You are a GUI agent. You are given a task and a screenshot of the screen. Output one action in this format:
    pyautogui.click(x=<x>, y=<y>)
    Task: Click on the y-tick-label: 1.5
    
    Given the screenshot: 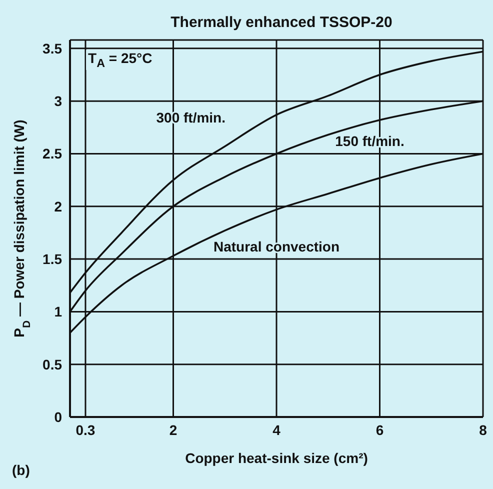 What is the action you would take?
    pyautogui.click(x=52, y=259)
    